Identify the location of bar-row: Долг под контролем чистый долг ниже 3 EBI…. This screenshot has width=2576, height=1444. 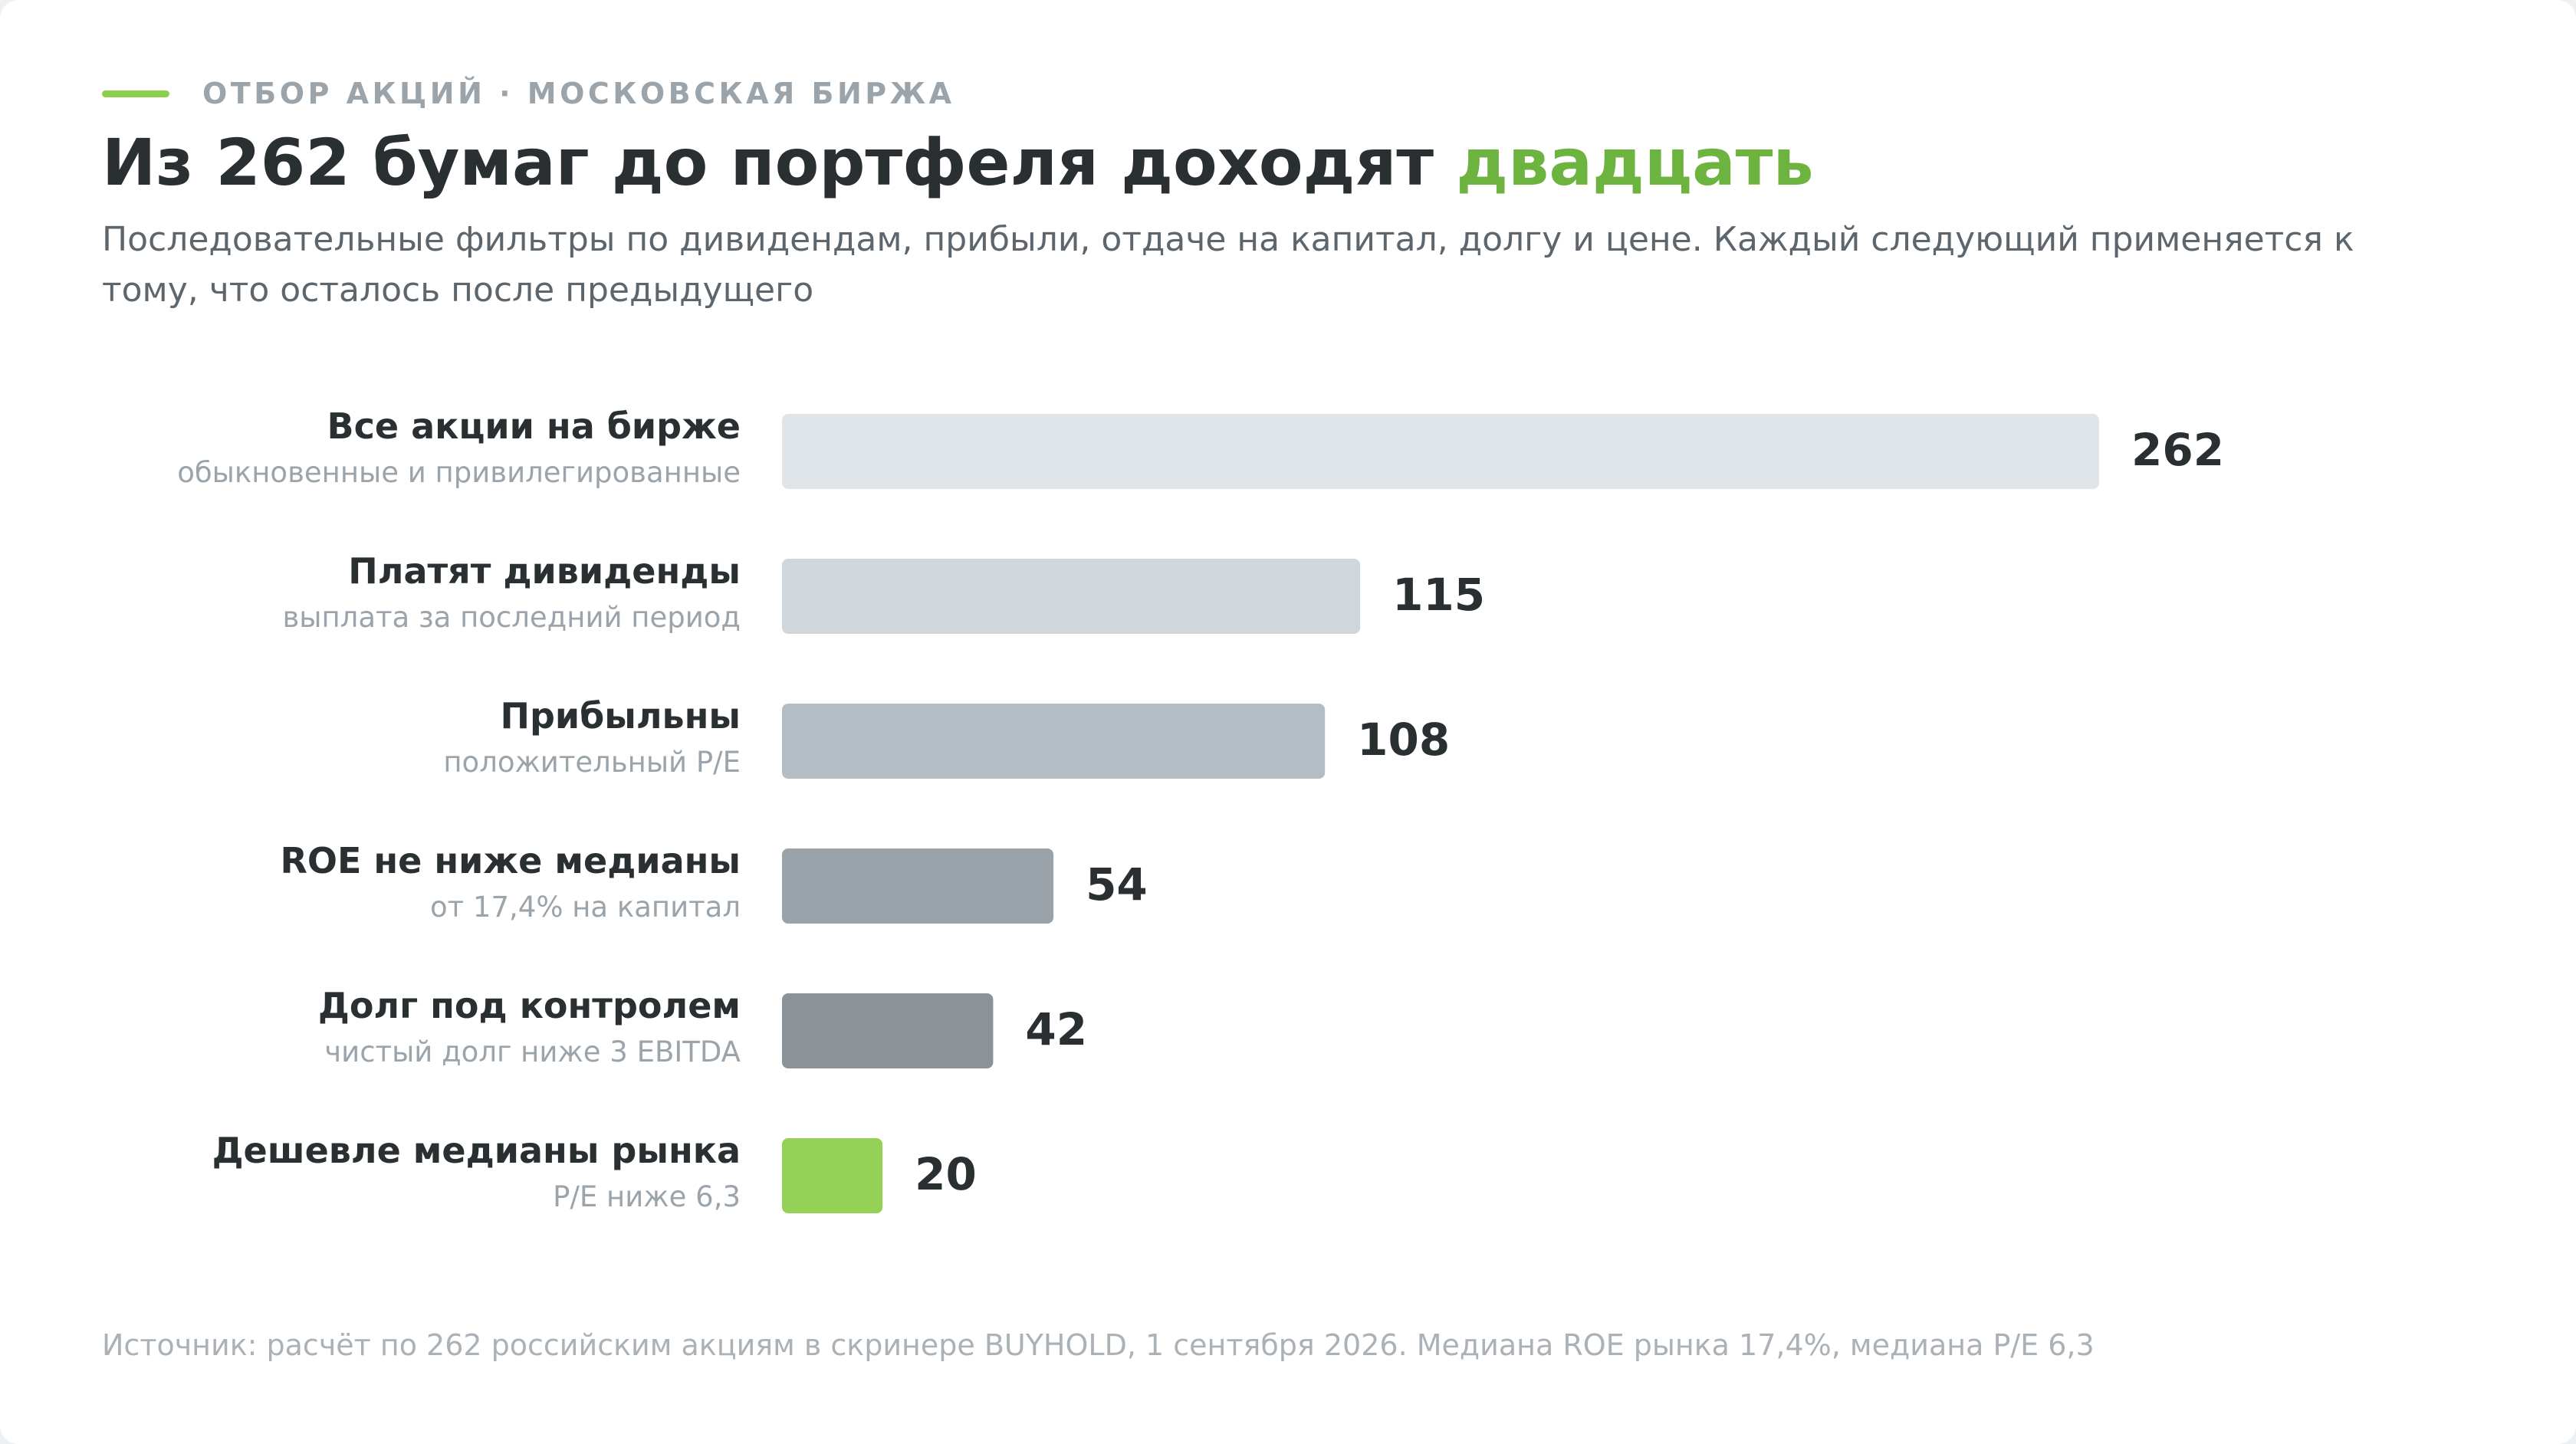
(703, 1026).